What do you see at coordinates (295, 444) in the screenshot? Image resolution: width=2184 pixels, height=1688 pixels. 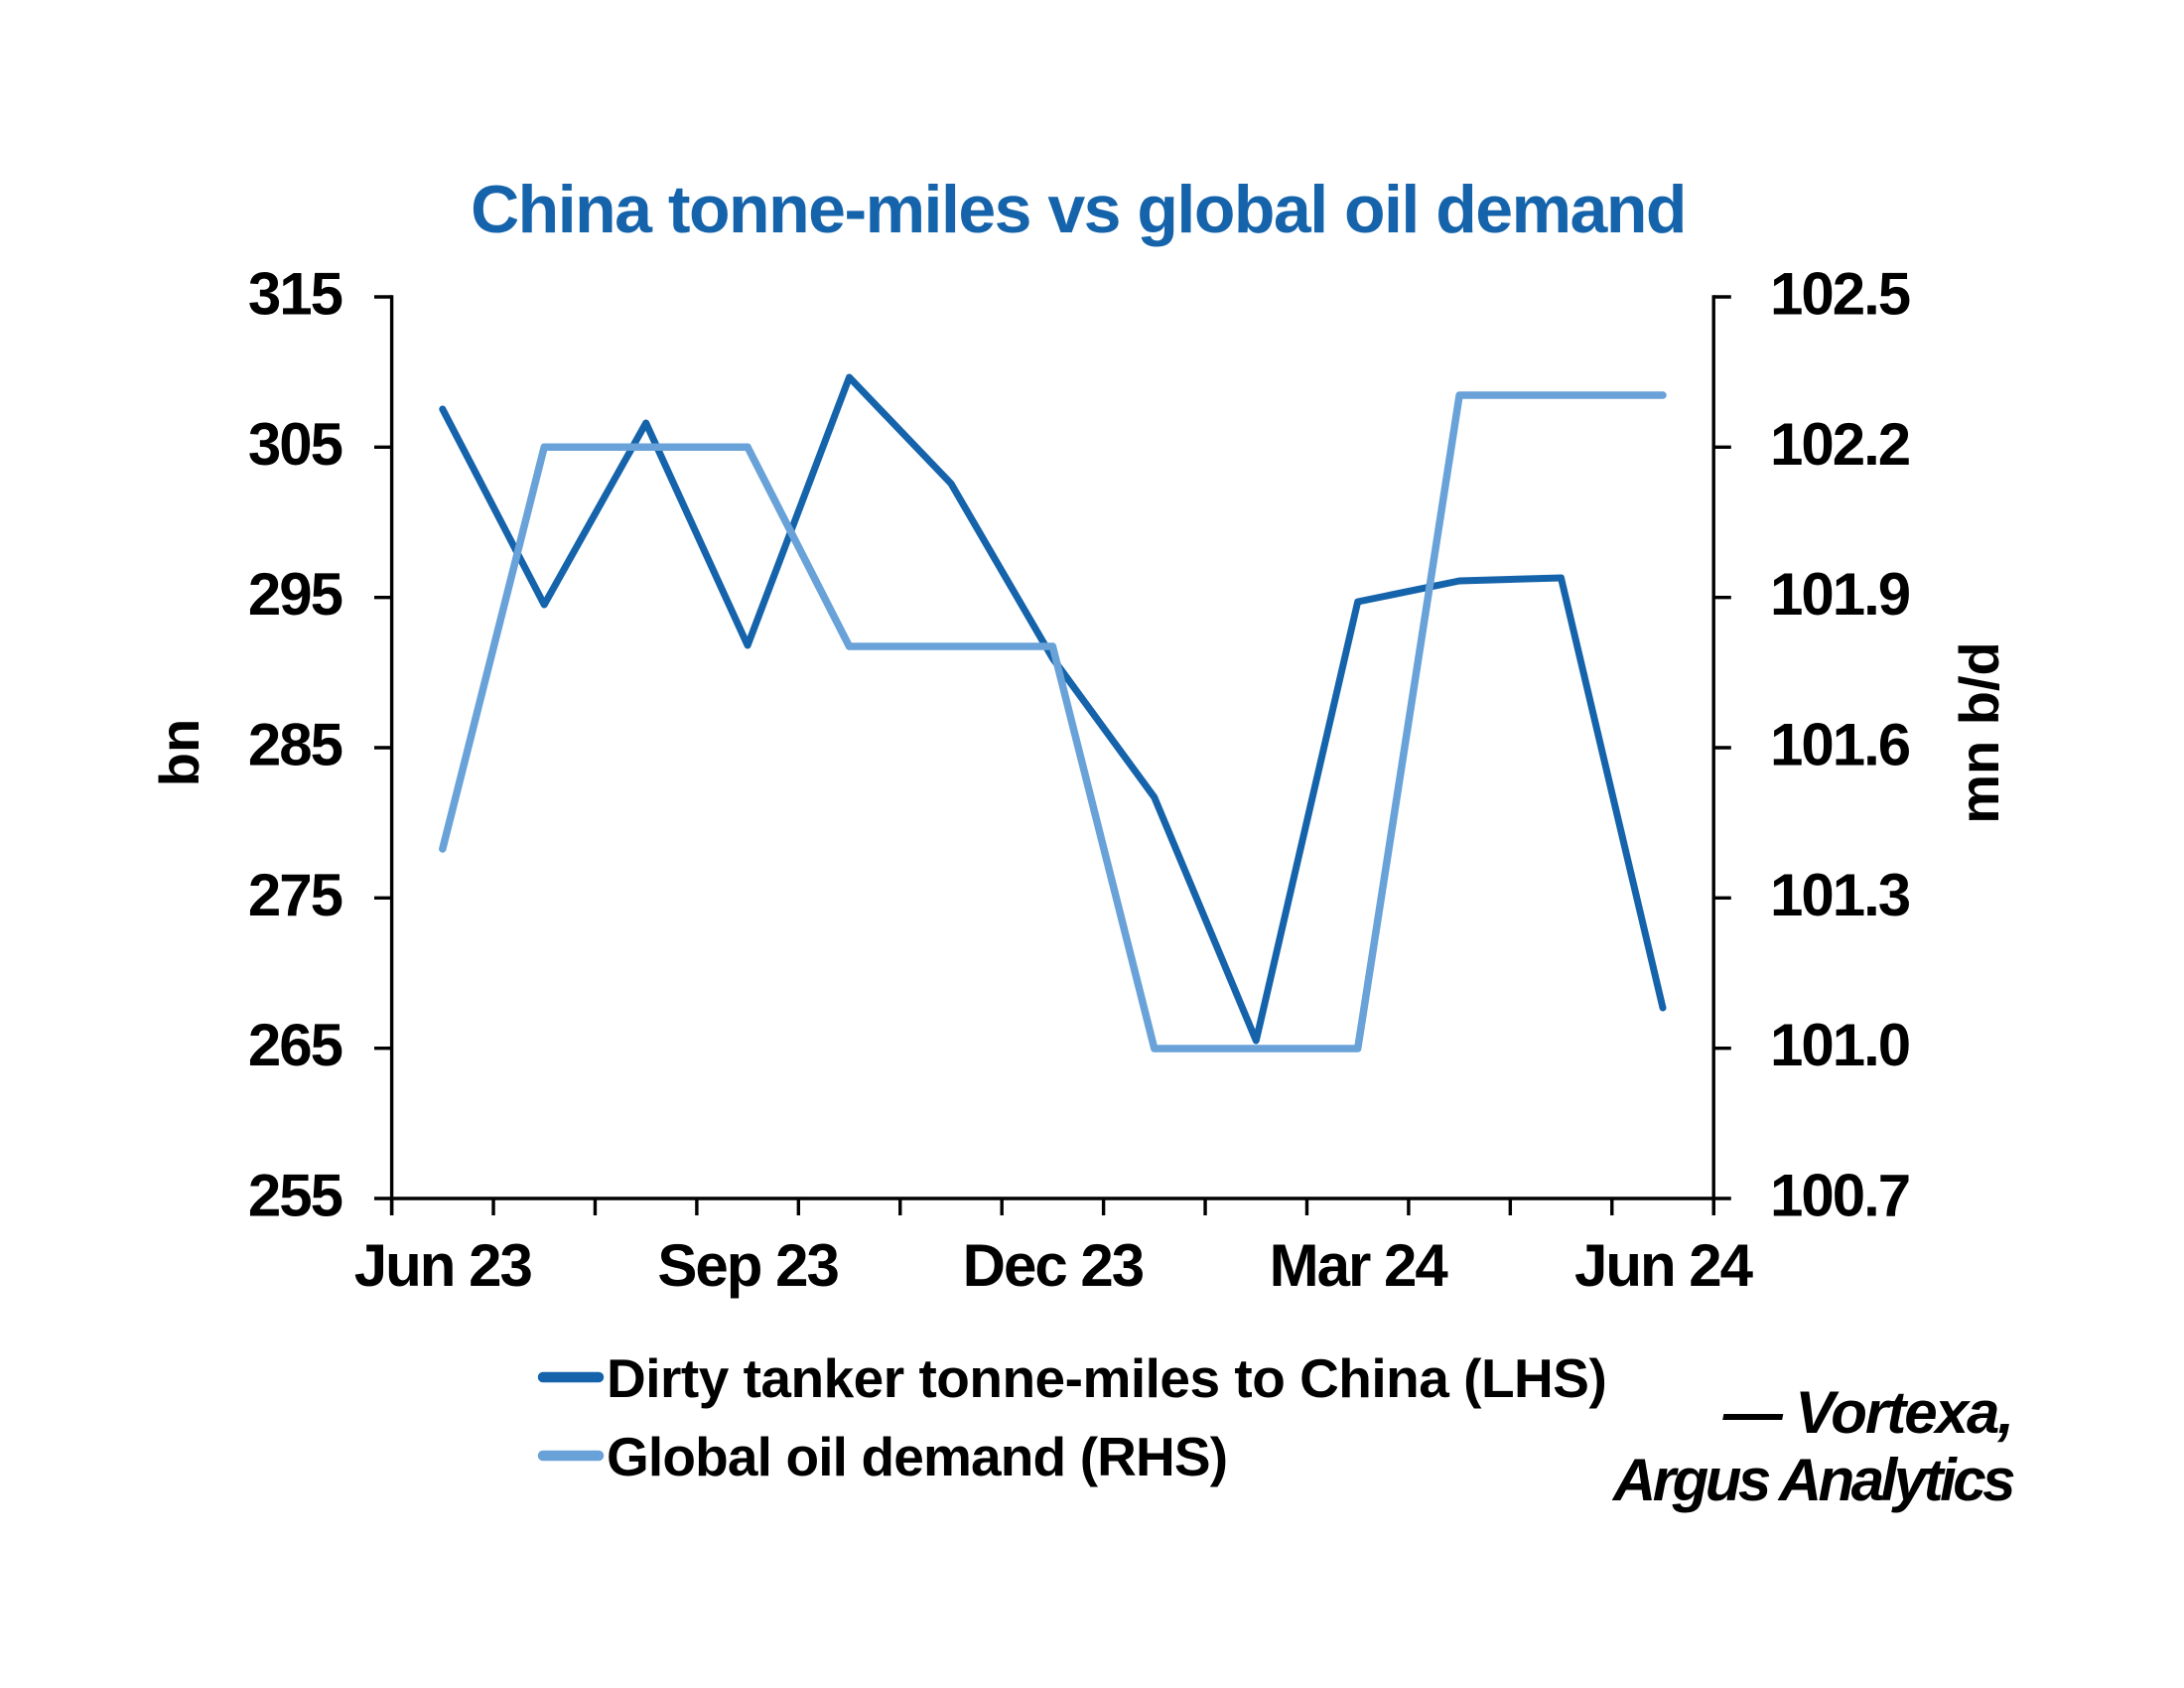 I see `svg-text: 305` at bounding box center [295, 444].